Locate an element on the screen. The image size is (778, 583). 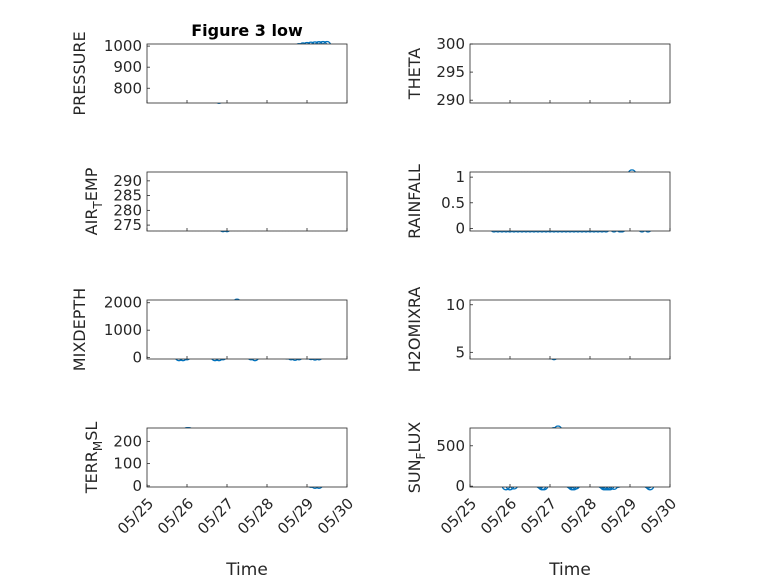
y-tick-label: 200 is located at coordinates (127, 441).